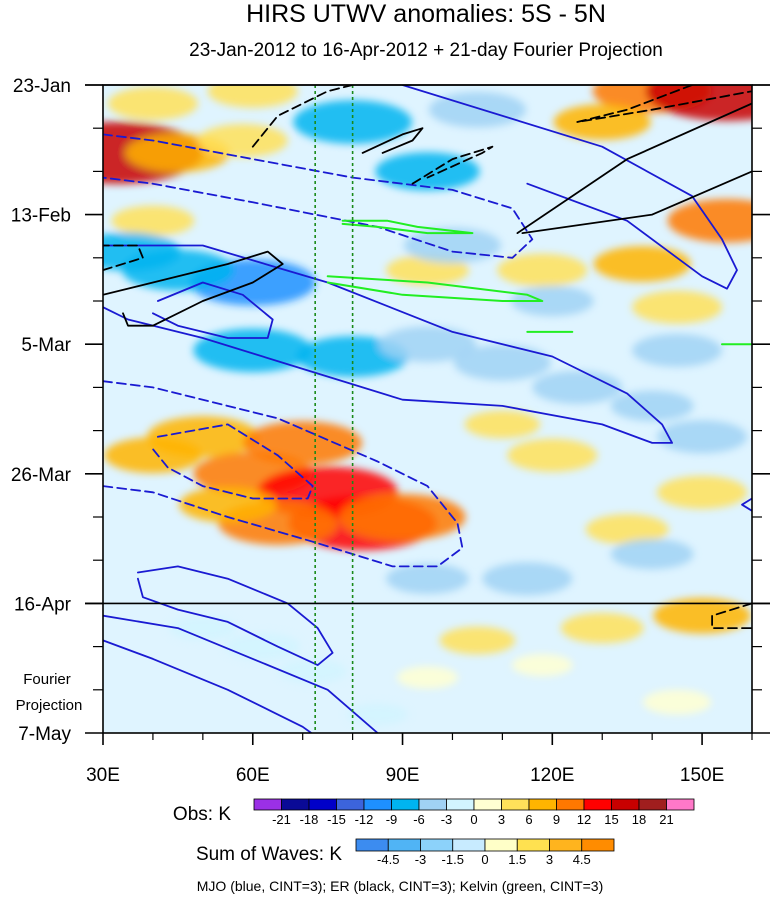 This screenshot has height=899, width=770. I want to click on x-axis: 30E 60E 90E 120E 150E, so click(419, 759).